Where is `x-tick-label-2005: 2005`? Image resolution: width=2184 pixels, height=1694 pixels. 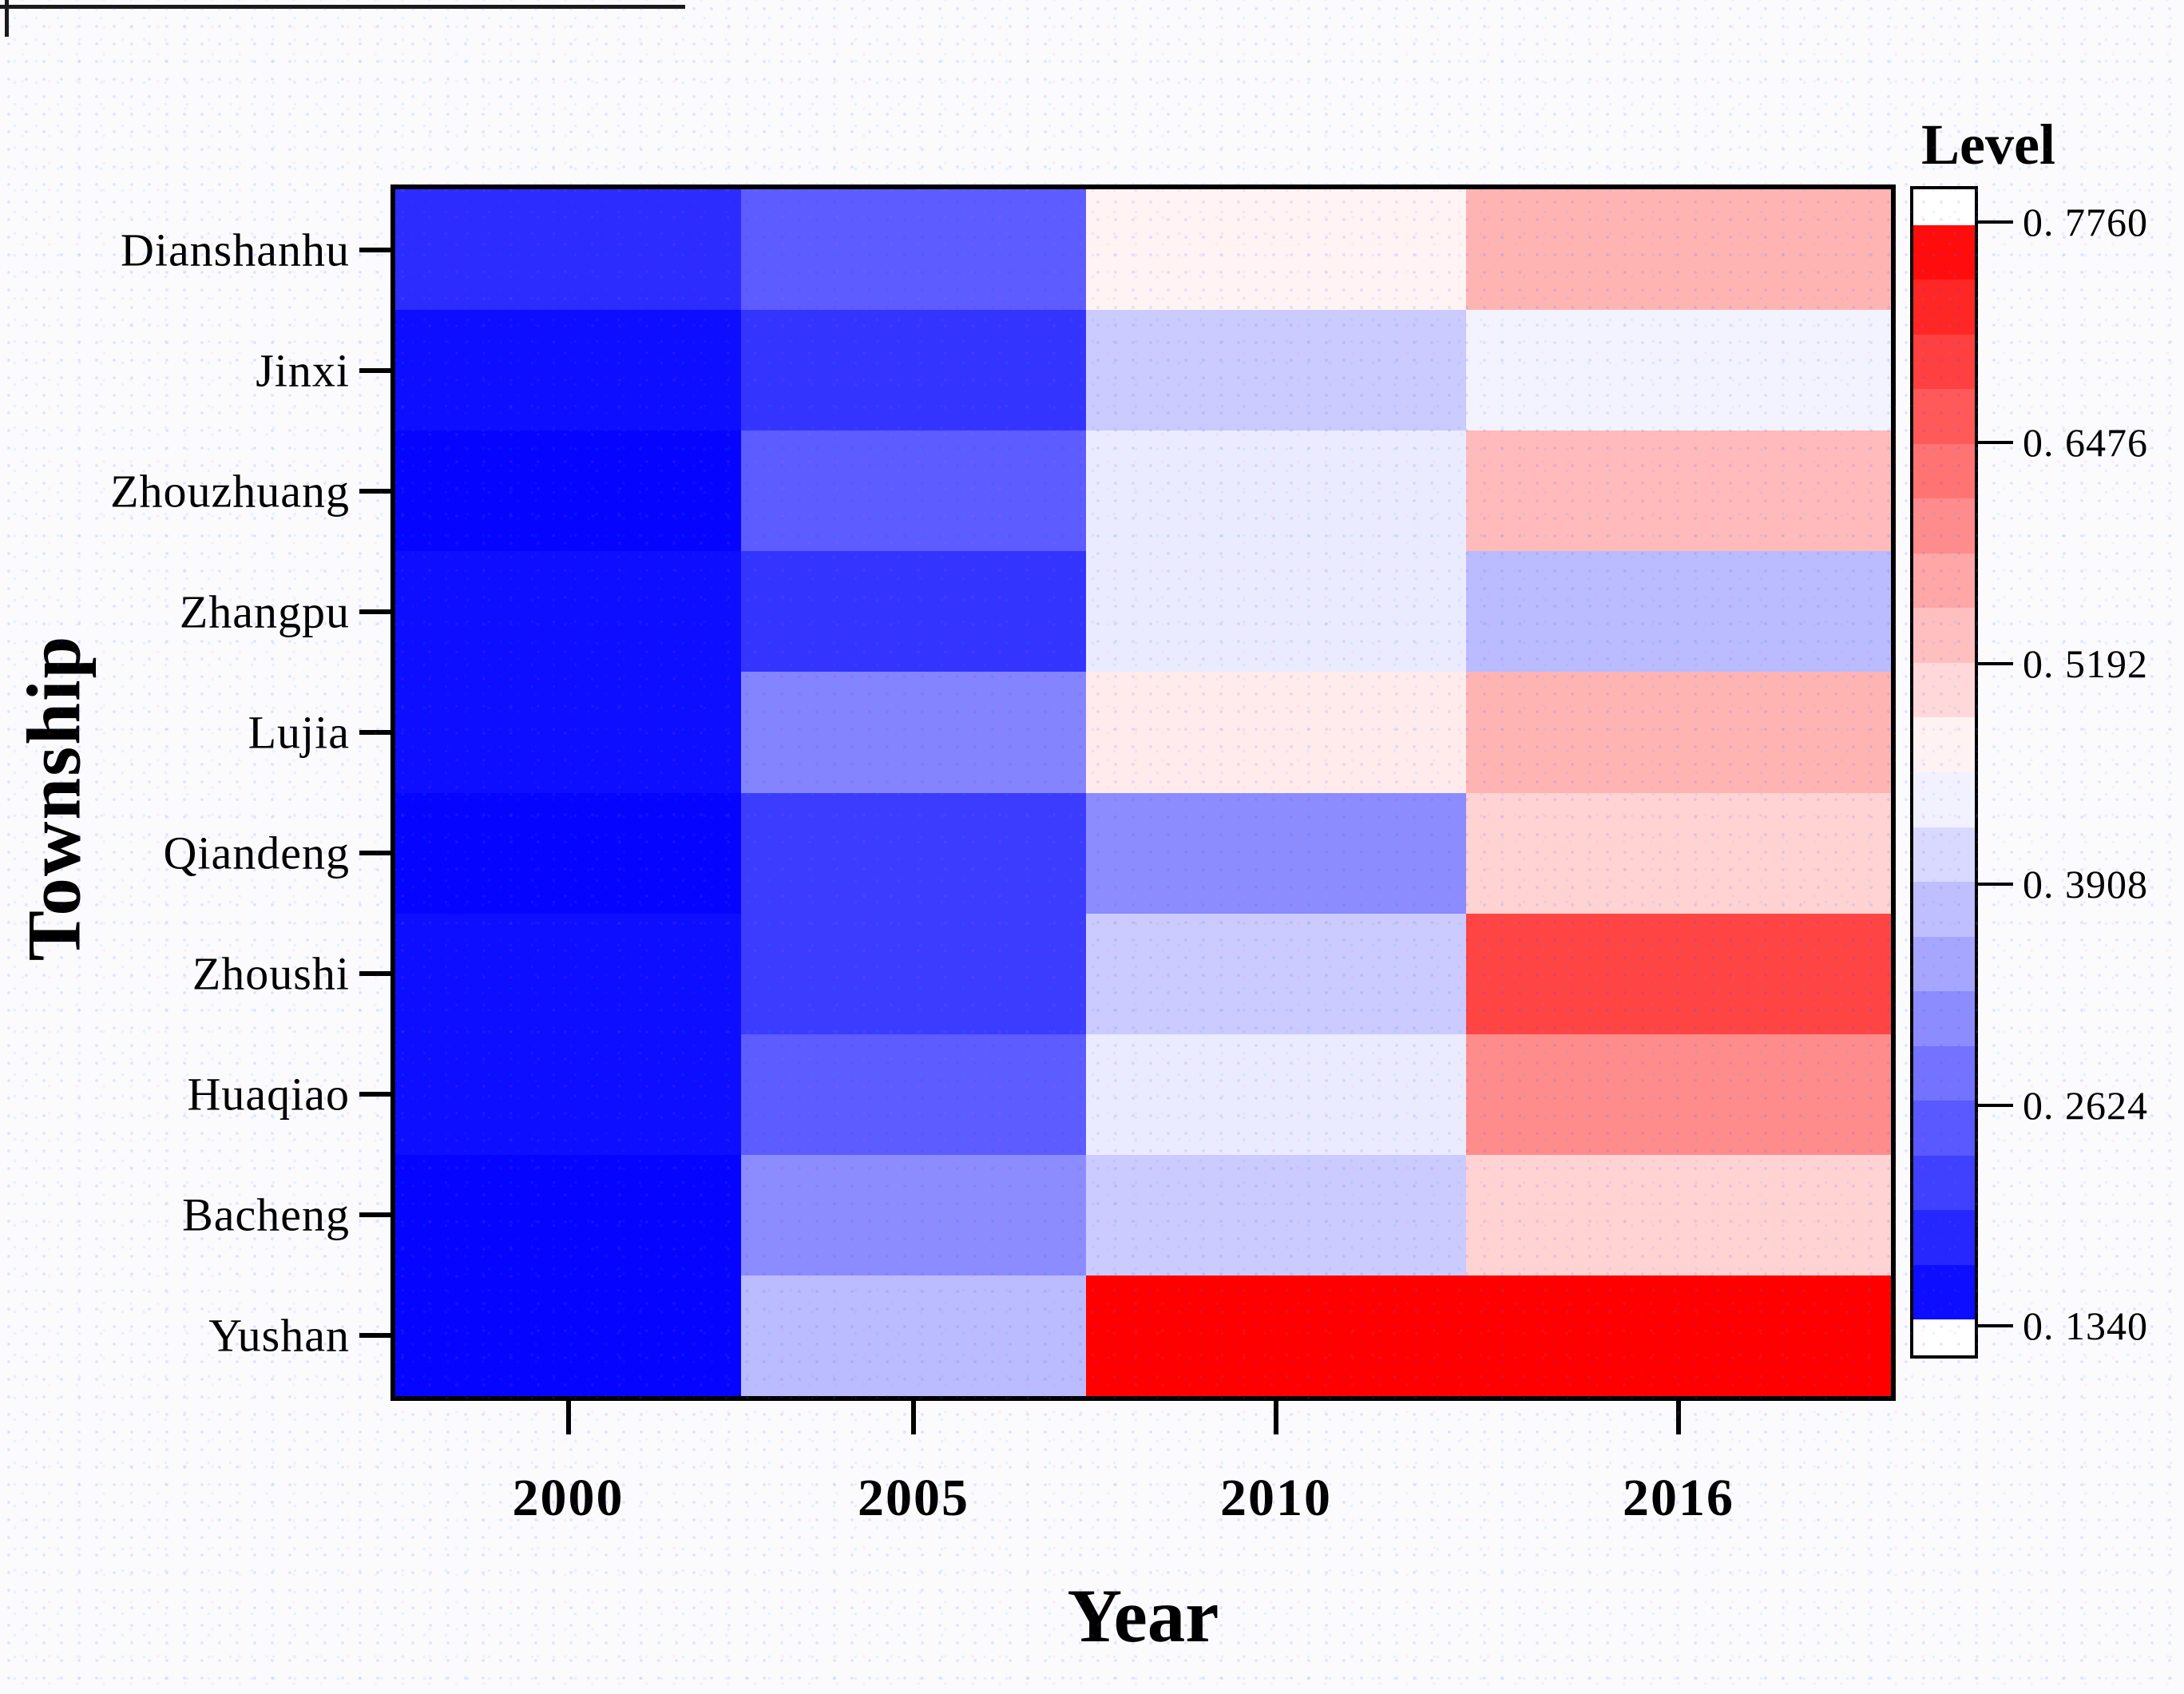
x-tick-label-2005: 2005 is located at coordinates (913, 1498).